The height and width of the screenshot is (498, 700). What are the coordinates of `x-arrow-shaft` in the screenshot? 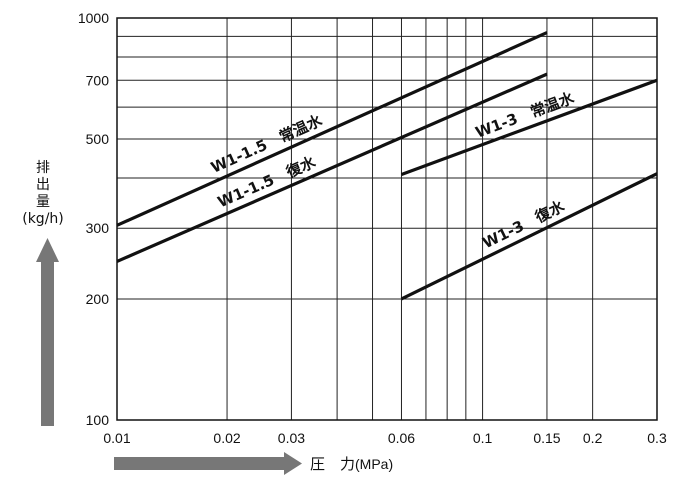 It's located at (199, 463).